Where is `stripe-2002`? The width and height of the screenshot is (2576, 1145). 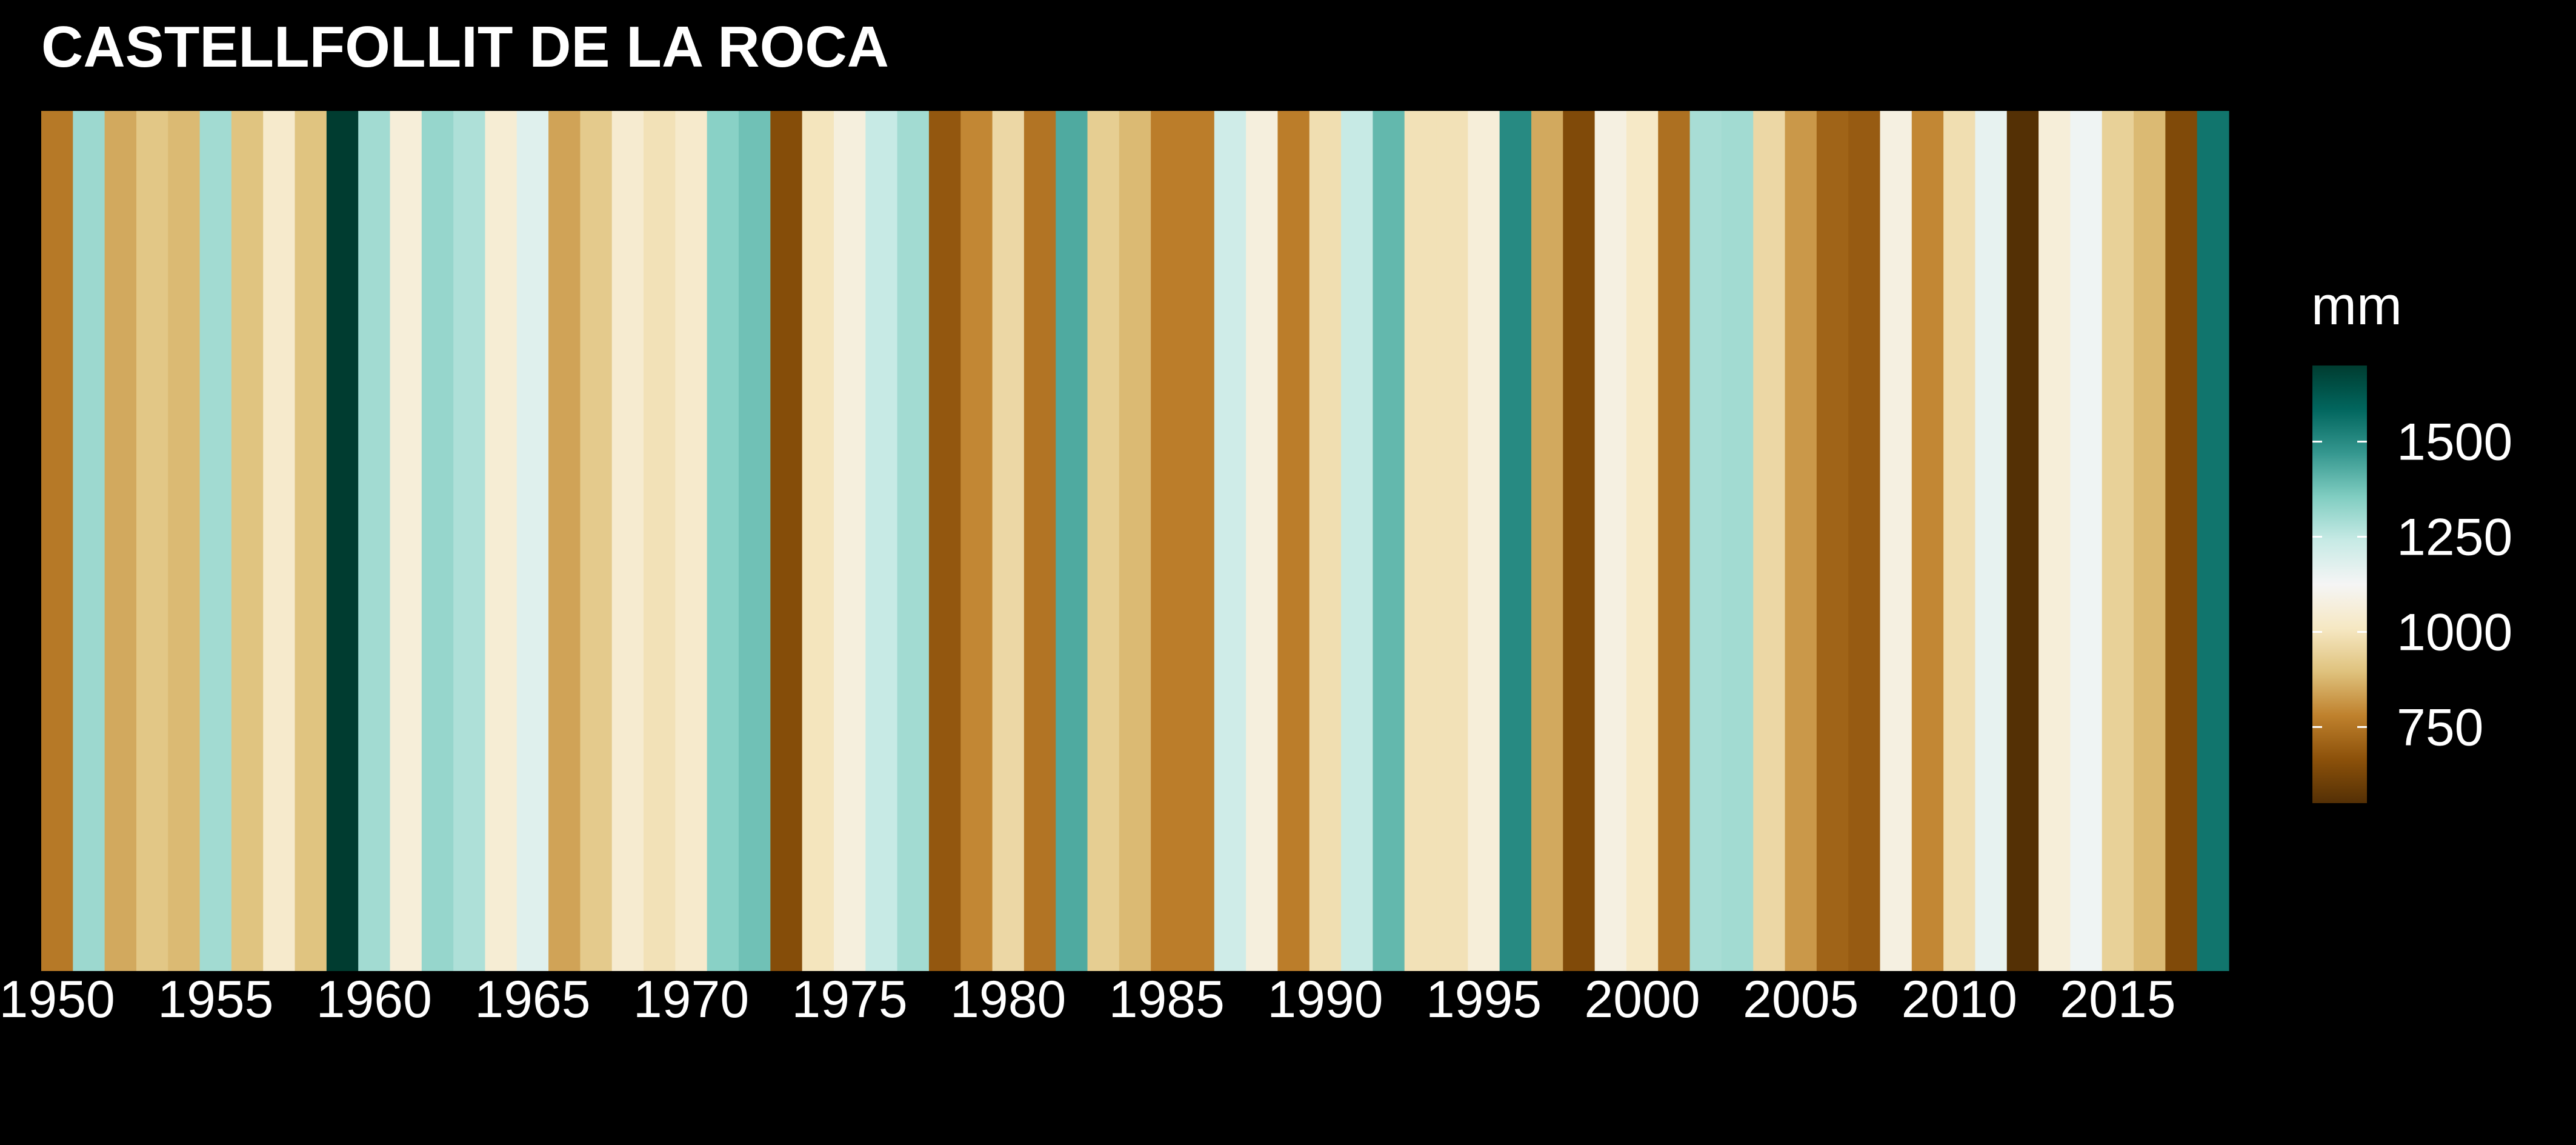 stripe-2002 is located at coordinates (1705, 541).